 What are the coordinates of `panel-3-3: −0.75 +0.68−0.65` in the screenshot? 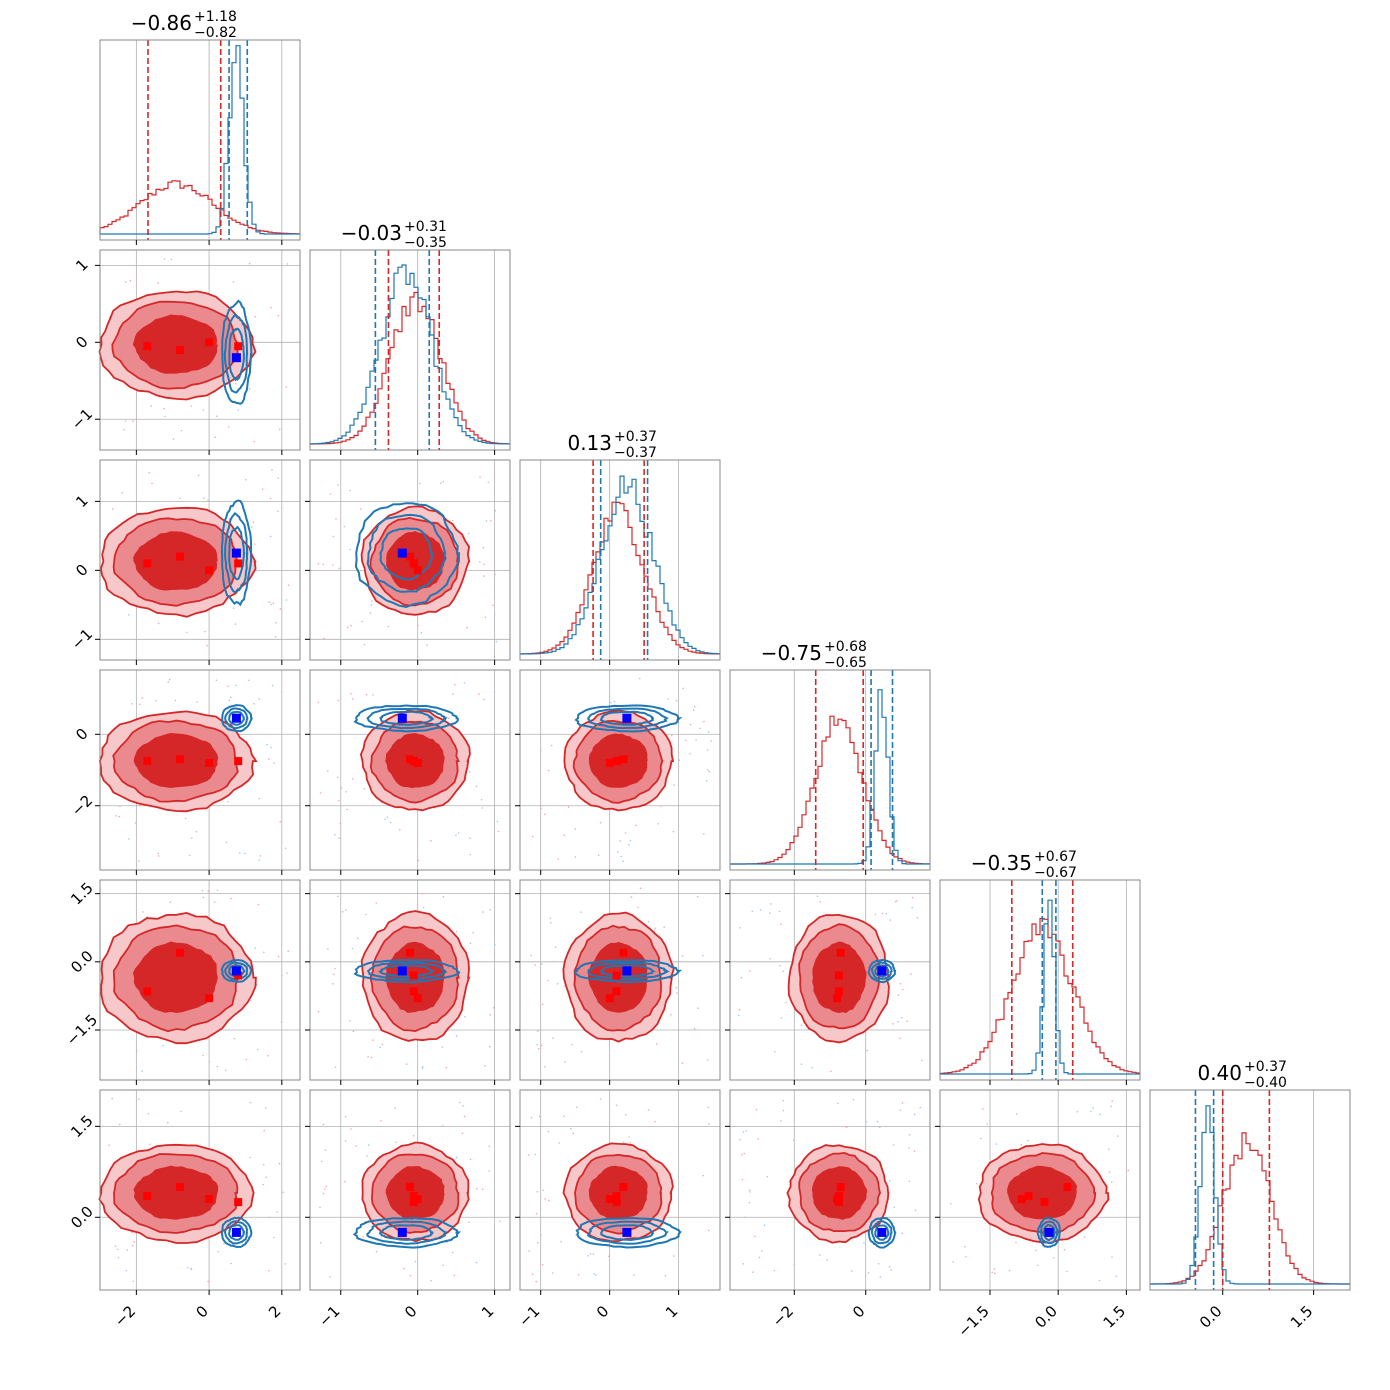 It's located at (830, 757).